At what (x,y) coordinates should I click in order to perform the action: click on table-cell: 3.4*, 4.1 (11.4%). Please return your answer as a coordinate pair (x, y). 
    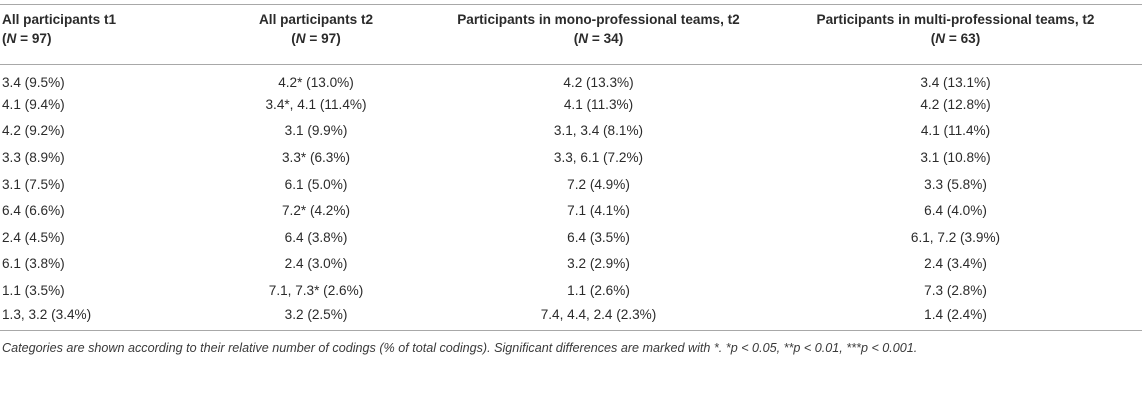
    Looking at the image, I should click on (316, 104).